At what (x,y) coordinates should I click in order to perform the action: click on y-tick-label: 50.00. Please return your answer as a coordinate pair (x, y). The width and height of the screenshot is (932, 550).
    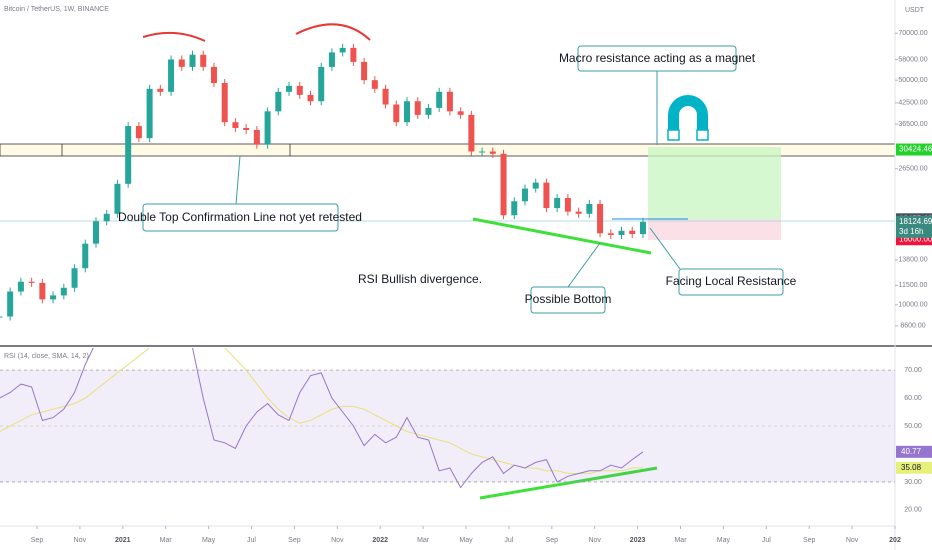
    Looking at the image, I should click on (913, 426).